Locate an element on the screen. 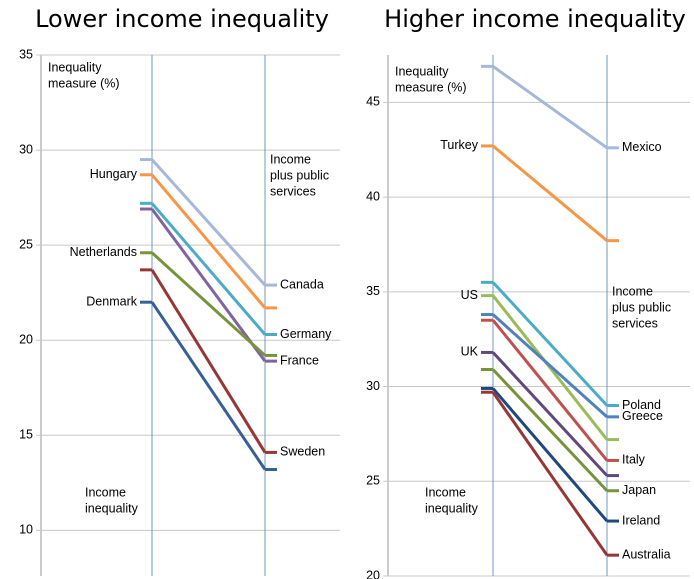 Image resolution: width=694 pixels, height=579 pixels. series-label: Turkey is located at coordinates (459, 145).